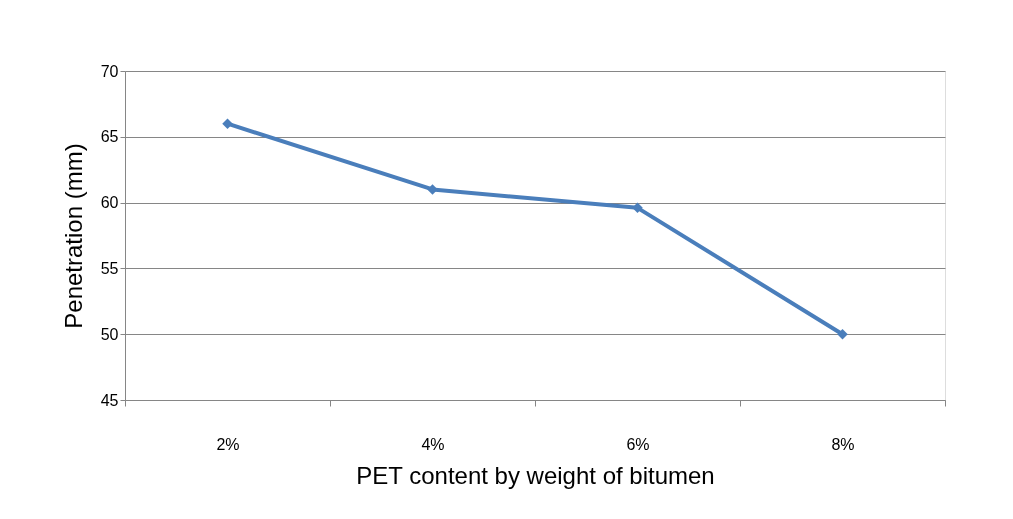 The image size is (1013, 519). Describe the element at coordinates (109, 334) in the screenshot. I see `y-tick-label: 50` at that location.